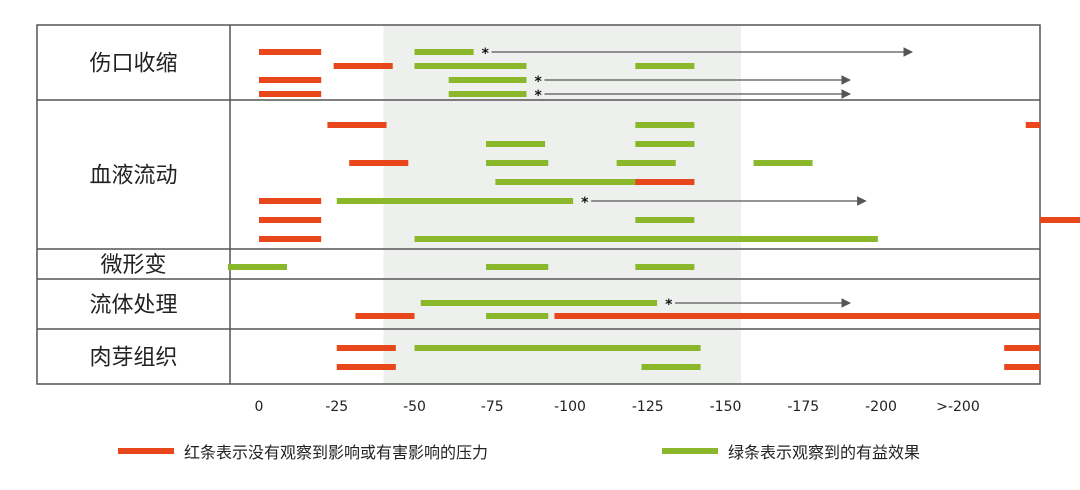  What do you see at coordinates (881, 407) in the screenshot?
I see `x-tick-label: -200` at bounding box center [881, 407].